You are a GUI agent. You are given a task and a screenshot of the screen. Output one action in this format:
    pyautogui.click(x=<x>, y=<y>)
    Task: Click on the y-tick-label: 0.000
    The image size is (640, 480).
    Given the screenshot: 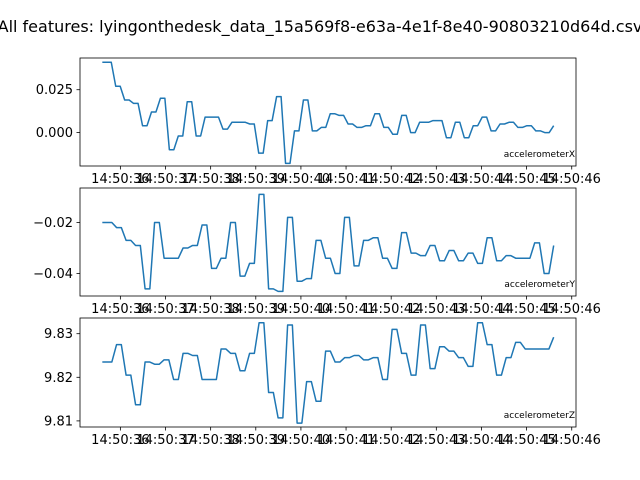 What is the action you would take?
    pyautogui.click(x=54, y=133)
    